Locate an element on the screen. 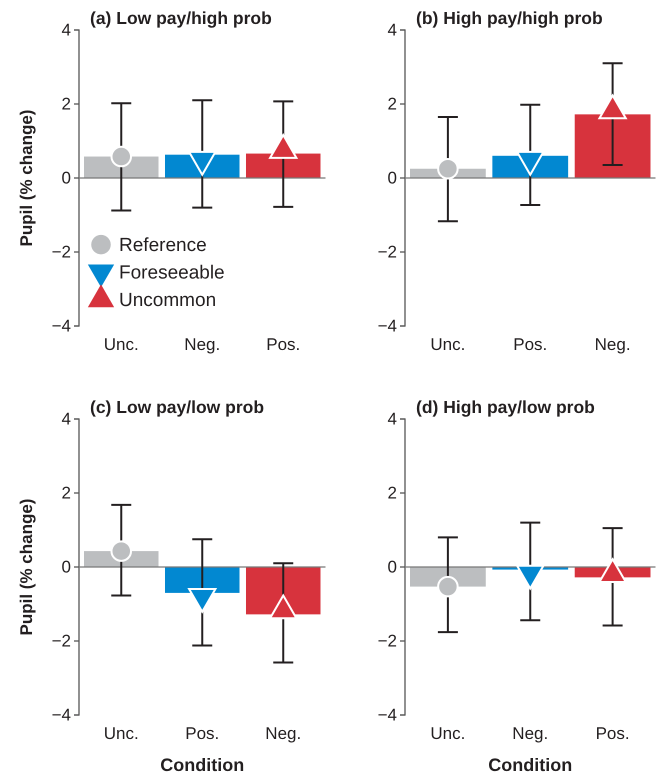 Image resolution: width=659 pixels, height=779 pixels. legend-label: Uncommon is located at coordinates (167, 301).